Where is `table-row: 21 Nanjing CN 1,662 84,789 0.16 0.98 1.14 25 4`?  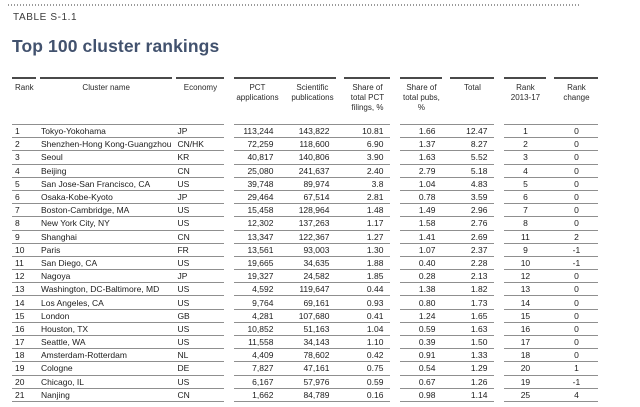
table-row: 21 Nanjing CN 1,662 84,789 0.16 0.98 1.14 25 4 is located at coordinates (305, 395).